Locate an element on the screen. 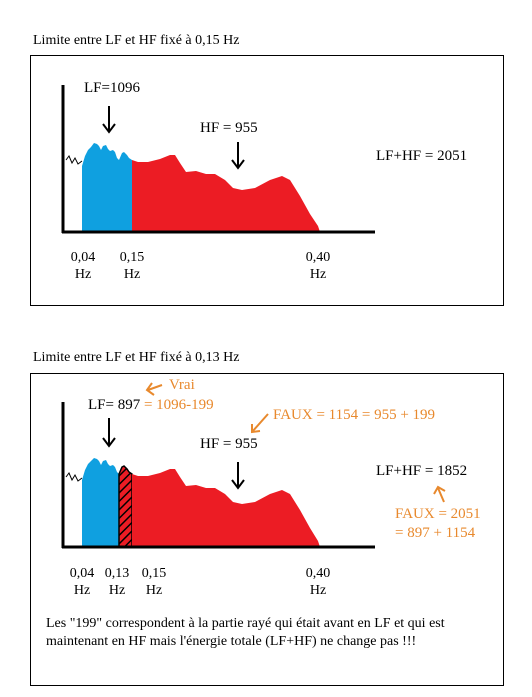 This screenshot has width=532, height=697. panel1-lf-area is located at coordinates (107, 187).